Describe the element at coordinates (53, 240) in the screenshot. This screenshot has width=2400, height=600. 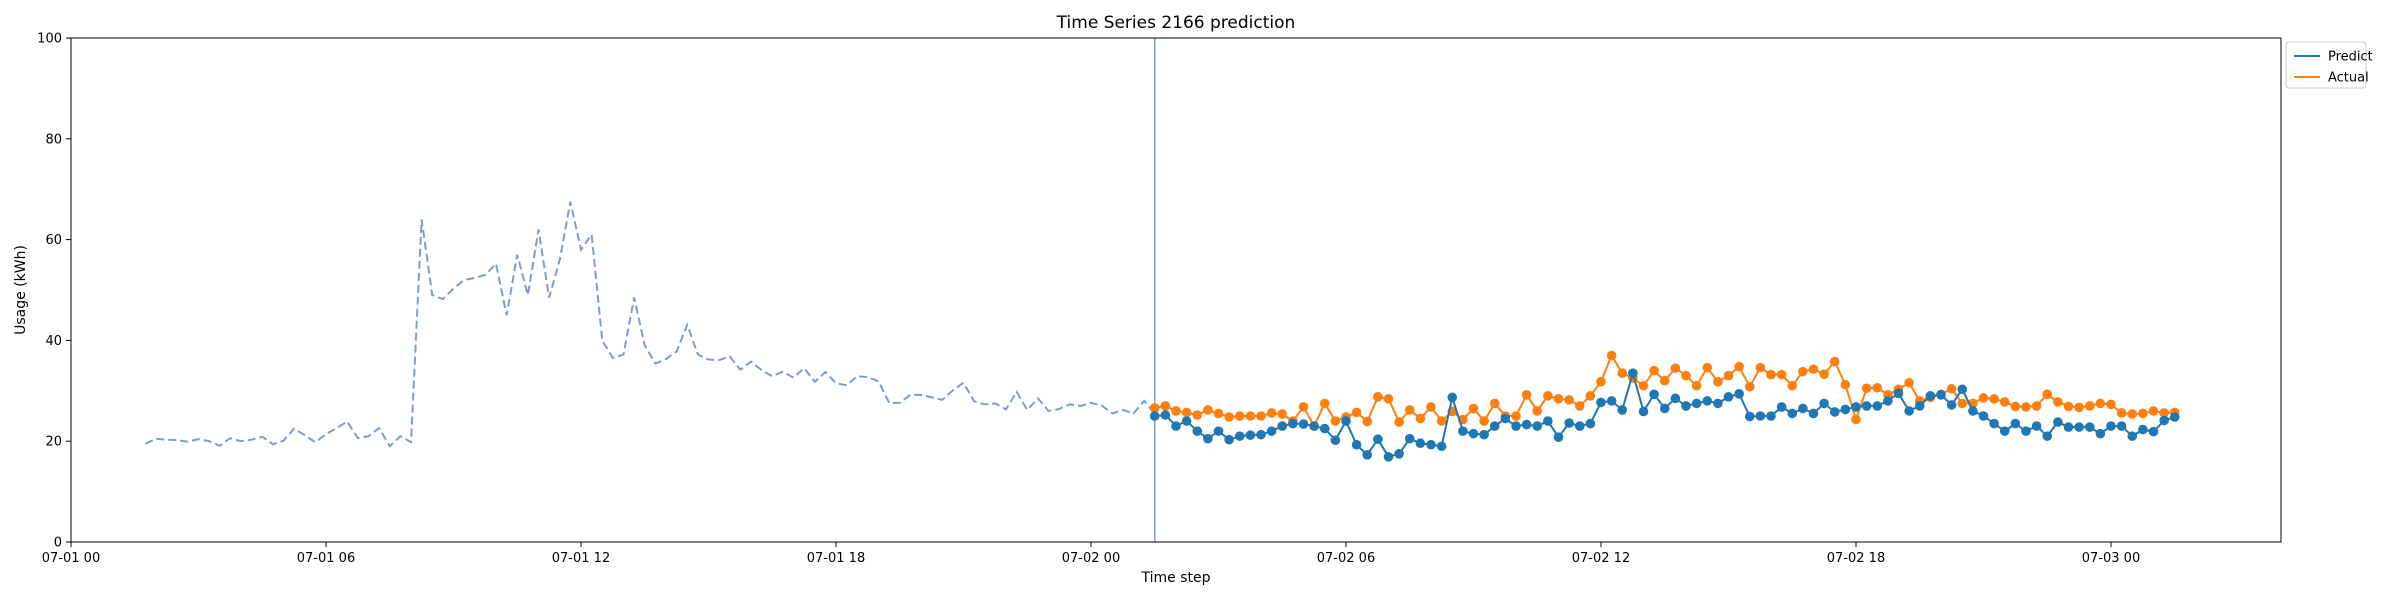
I see `y-tick-label: 60` at that location.